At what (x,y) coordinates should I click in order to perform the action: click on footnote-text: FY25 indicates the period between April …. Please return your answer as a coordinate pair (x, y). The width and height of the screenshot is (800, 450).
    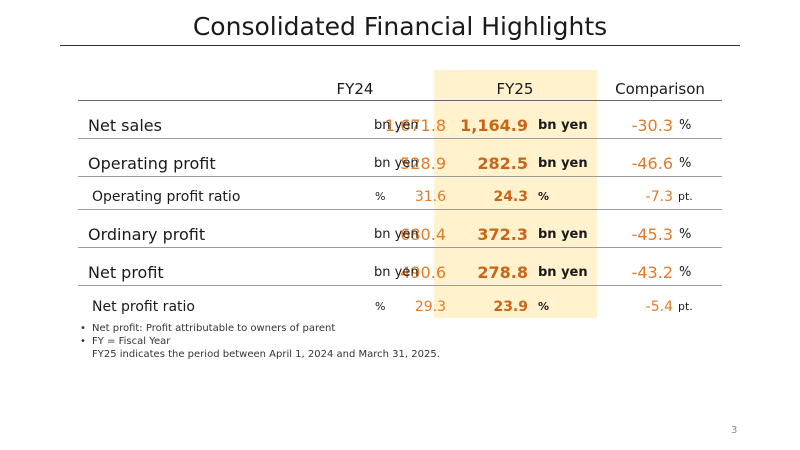
    Looking at the image, I should click on (266, 354).